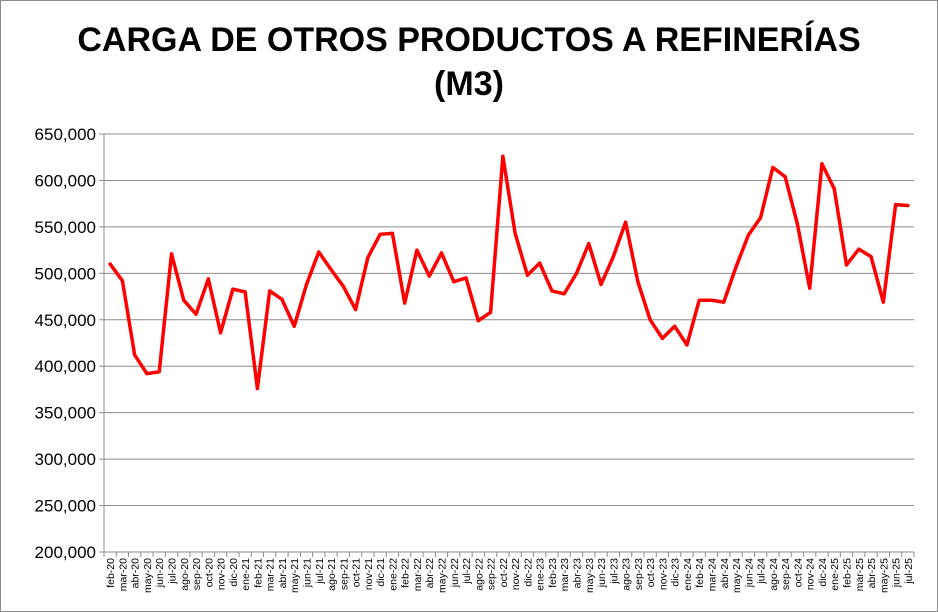  What do you see at coordinates (173, 571) in the screenshot?
I see `x-tick-label: jul-20` at bounding box center [173, 571].